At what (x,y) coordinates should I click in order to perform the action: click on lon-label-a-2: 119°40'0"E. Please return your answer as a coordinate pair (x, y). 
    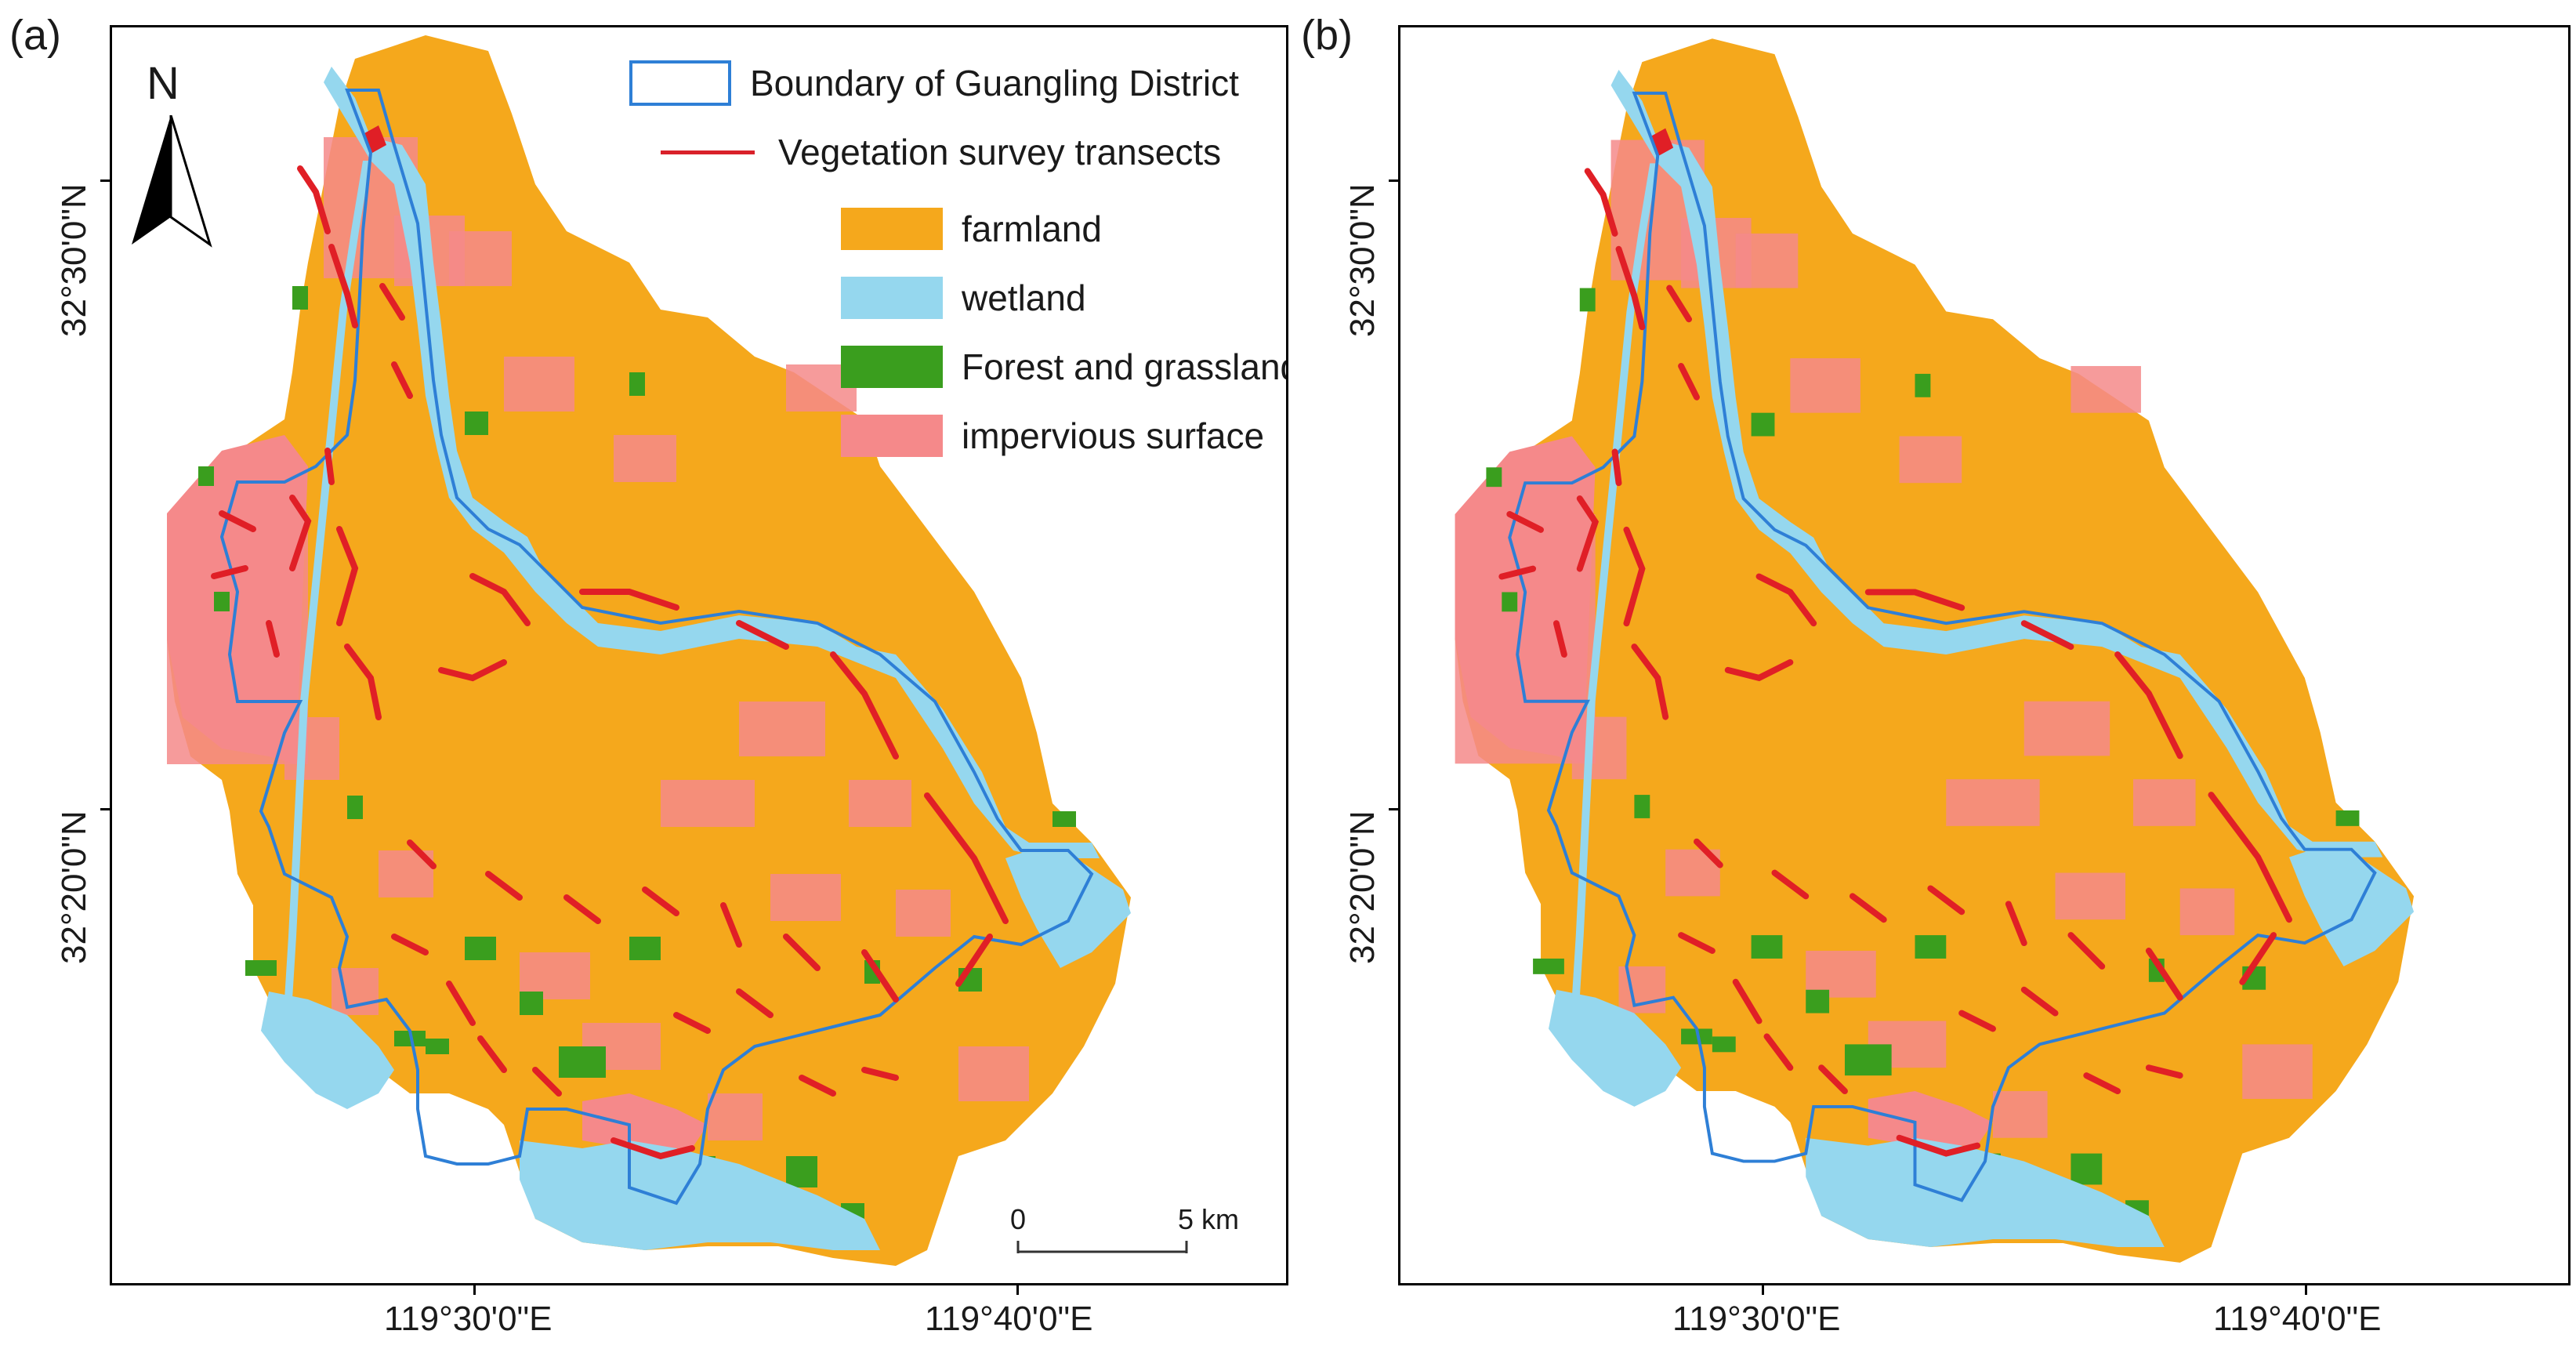
    Looking at the image, I should click on (1009, 1319).